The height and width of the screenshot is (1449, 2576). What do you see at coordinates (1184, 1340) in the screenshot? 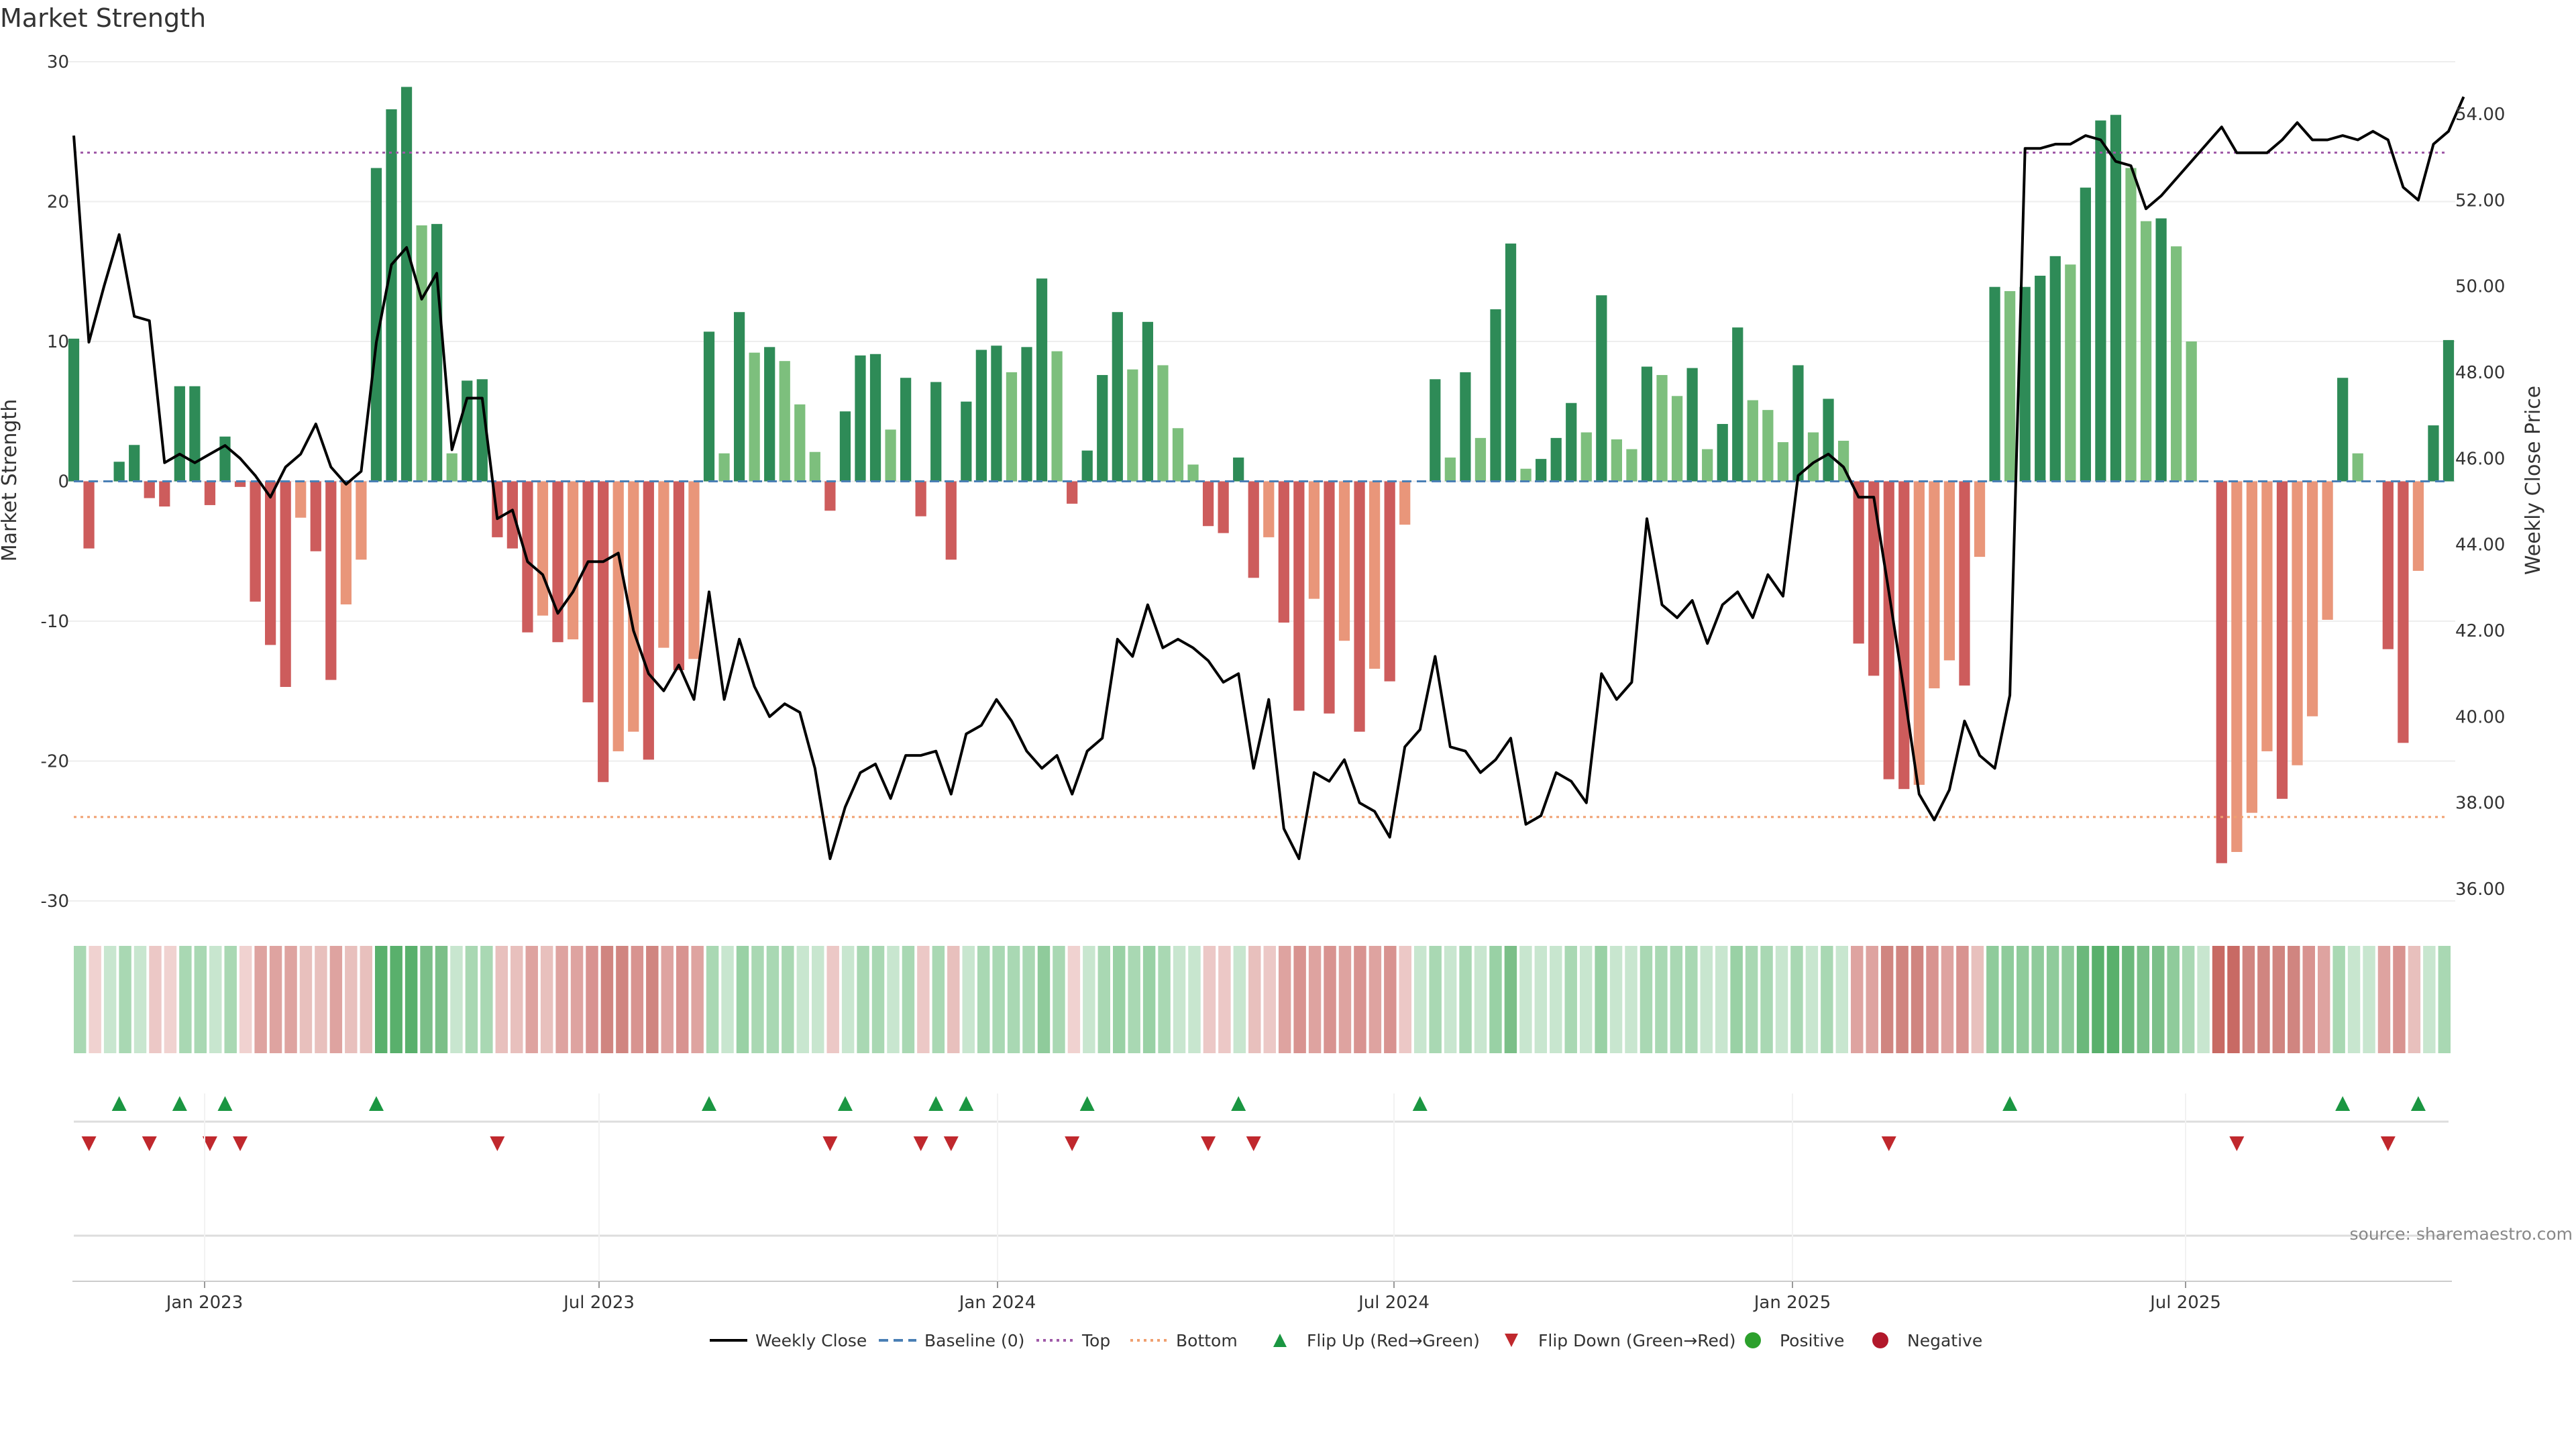
I see `legend-item: Bottom` at bounding box center [1184, 1340].